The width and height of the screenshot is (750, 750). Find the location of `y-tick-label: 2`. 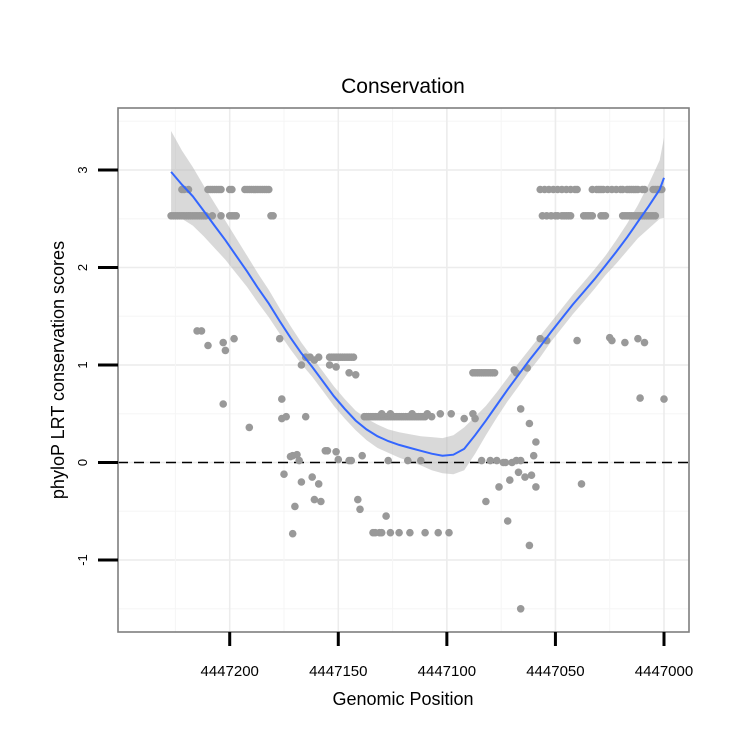

y-tick-label: 2 is located at coordinates (82, 267).